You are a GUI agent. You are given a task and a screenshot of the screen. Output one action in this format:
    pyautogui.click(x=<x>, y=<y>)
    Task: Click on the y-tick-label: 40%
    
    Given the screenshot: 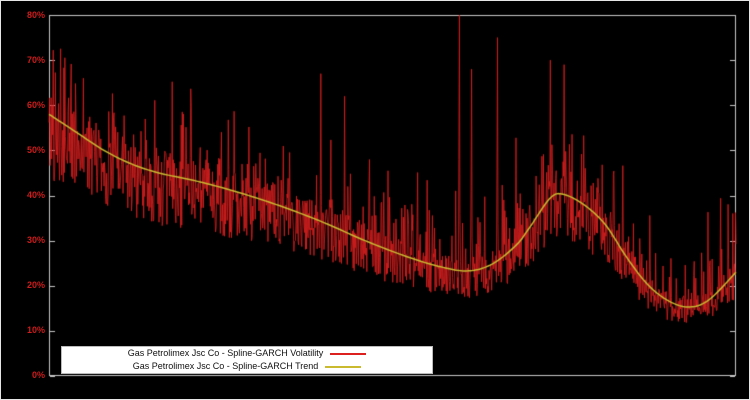 What is the action you would take?
    pyautogui.click(x=35, y=195)
    